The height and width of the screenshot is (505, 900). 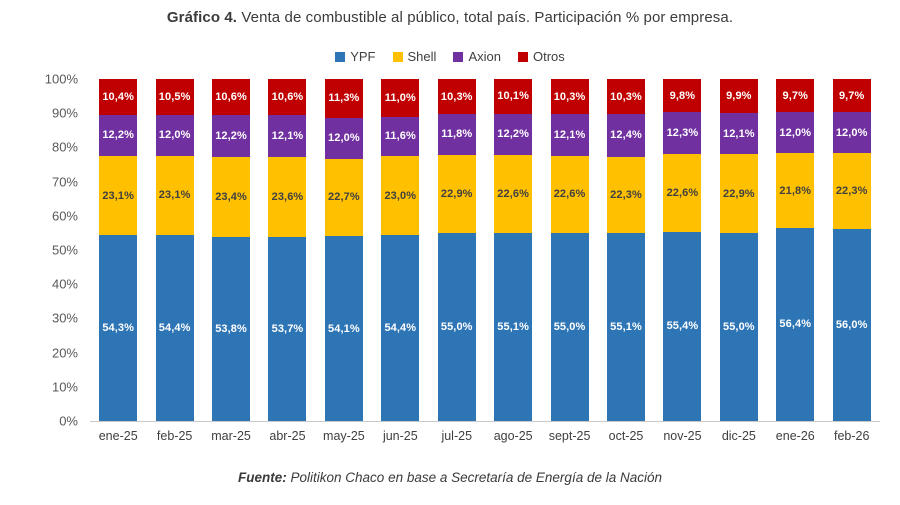 What do you see at coordinates (64, 284) in the screenshot?
I see `y-axis-tick: 40%` at bounding box center [64, 284].